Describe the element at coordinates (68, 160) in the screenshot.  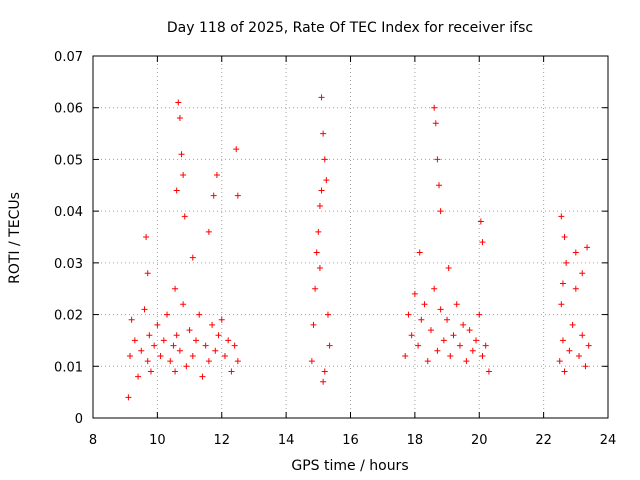
I see `y-tick-label: 0.05` at that location.